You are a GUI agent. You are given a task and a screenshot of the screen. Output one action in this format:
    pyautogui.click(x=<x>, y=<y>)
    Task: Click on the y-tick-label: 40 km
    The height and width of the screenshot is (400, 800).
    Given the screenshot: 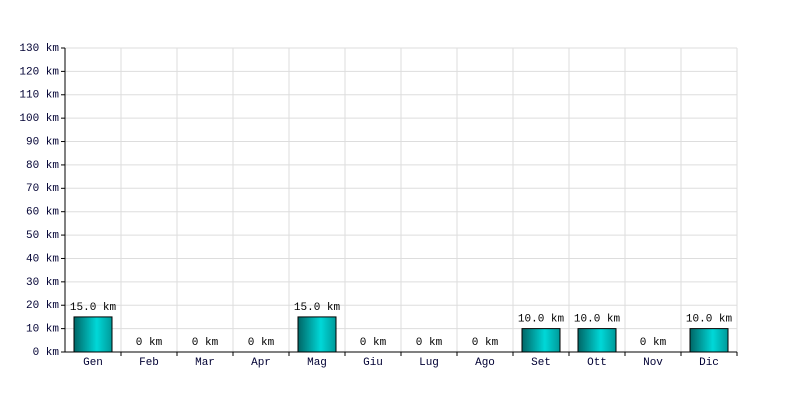 What is the action you would take?
    pyautogui.click(x=42, y=259)
    